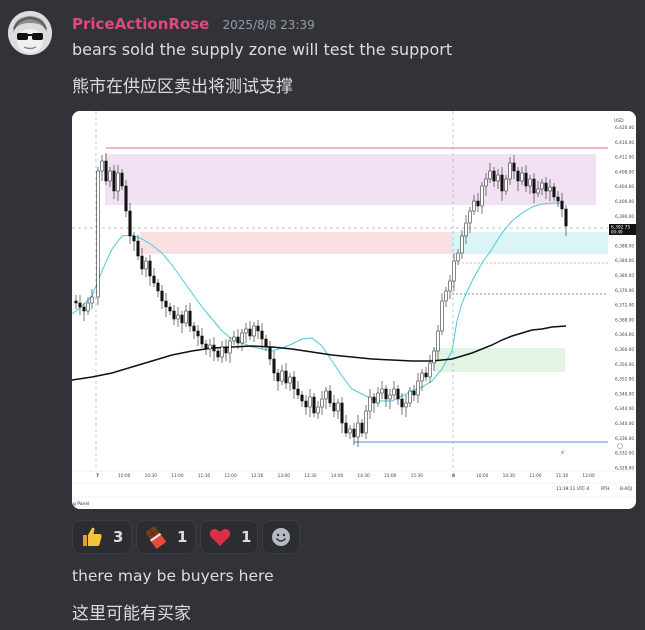  What do you see at coordinates (624, 172) in the screenshot?
I see `price-tick-label: 6,408.00` at bounding box center [624, 172].